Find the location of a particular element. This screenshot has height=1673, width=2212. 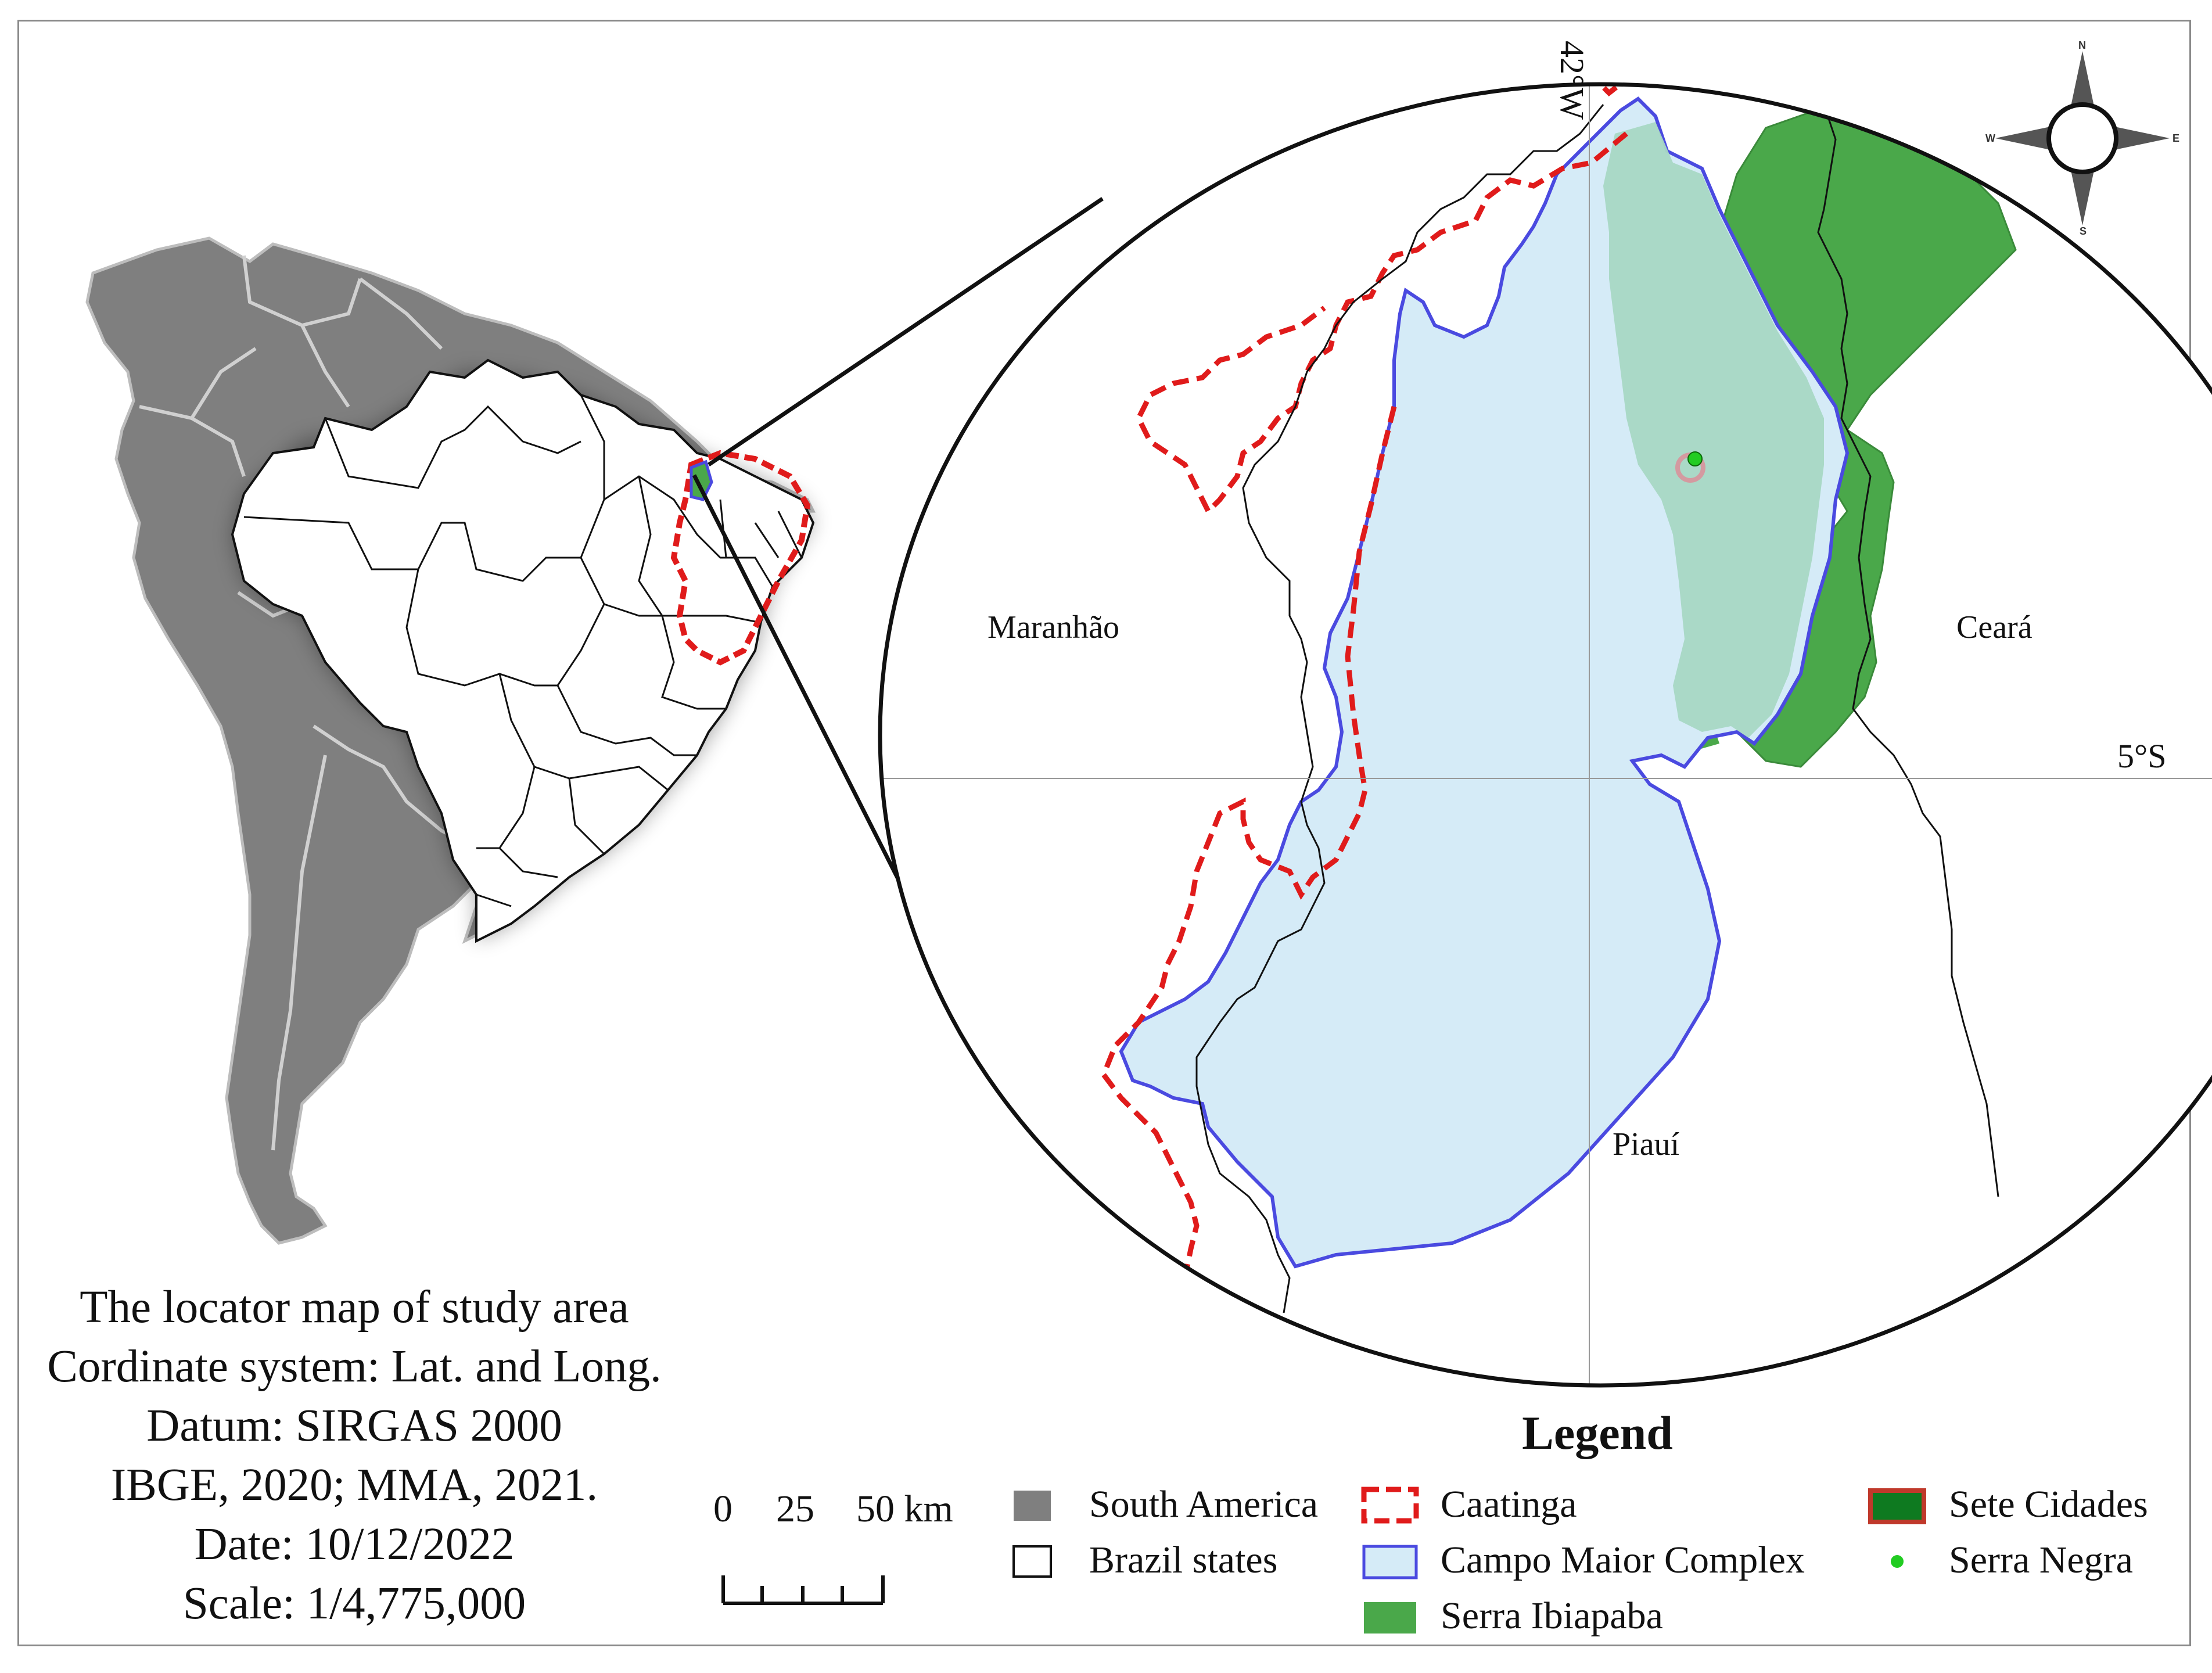

legend-label-sete-cidades: Sete Cidades is located at coordinates (2048, 1504).